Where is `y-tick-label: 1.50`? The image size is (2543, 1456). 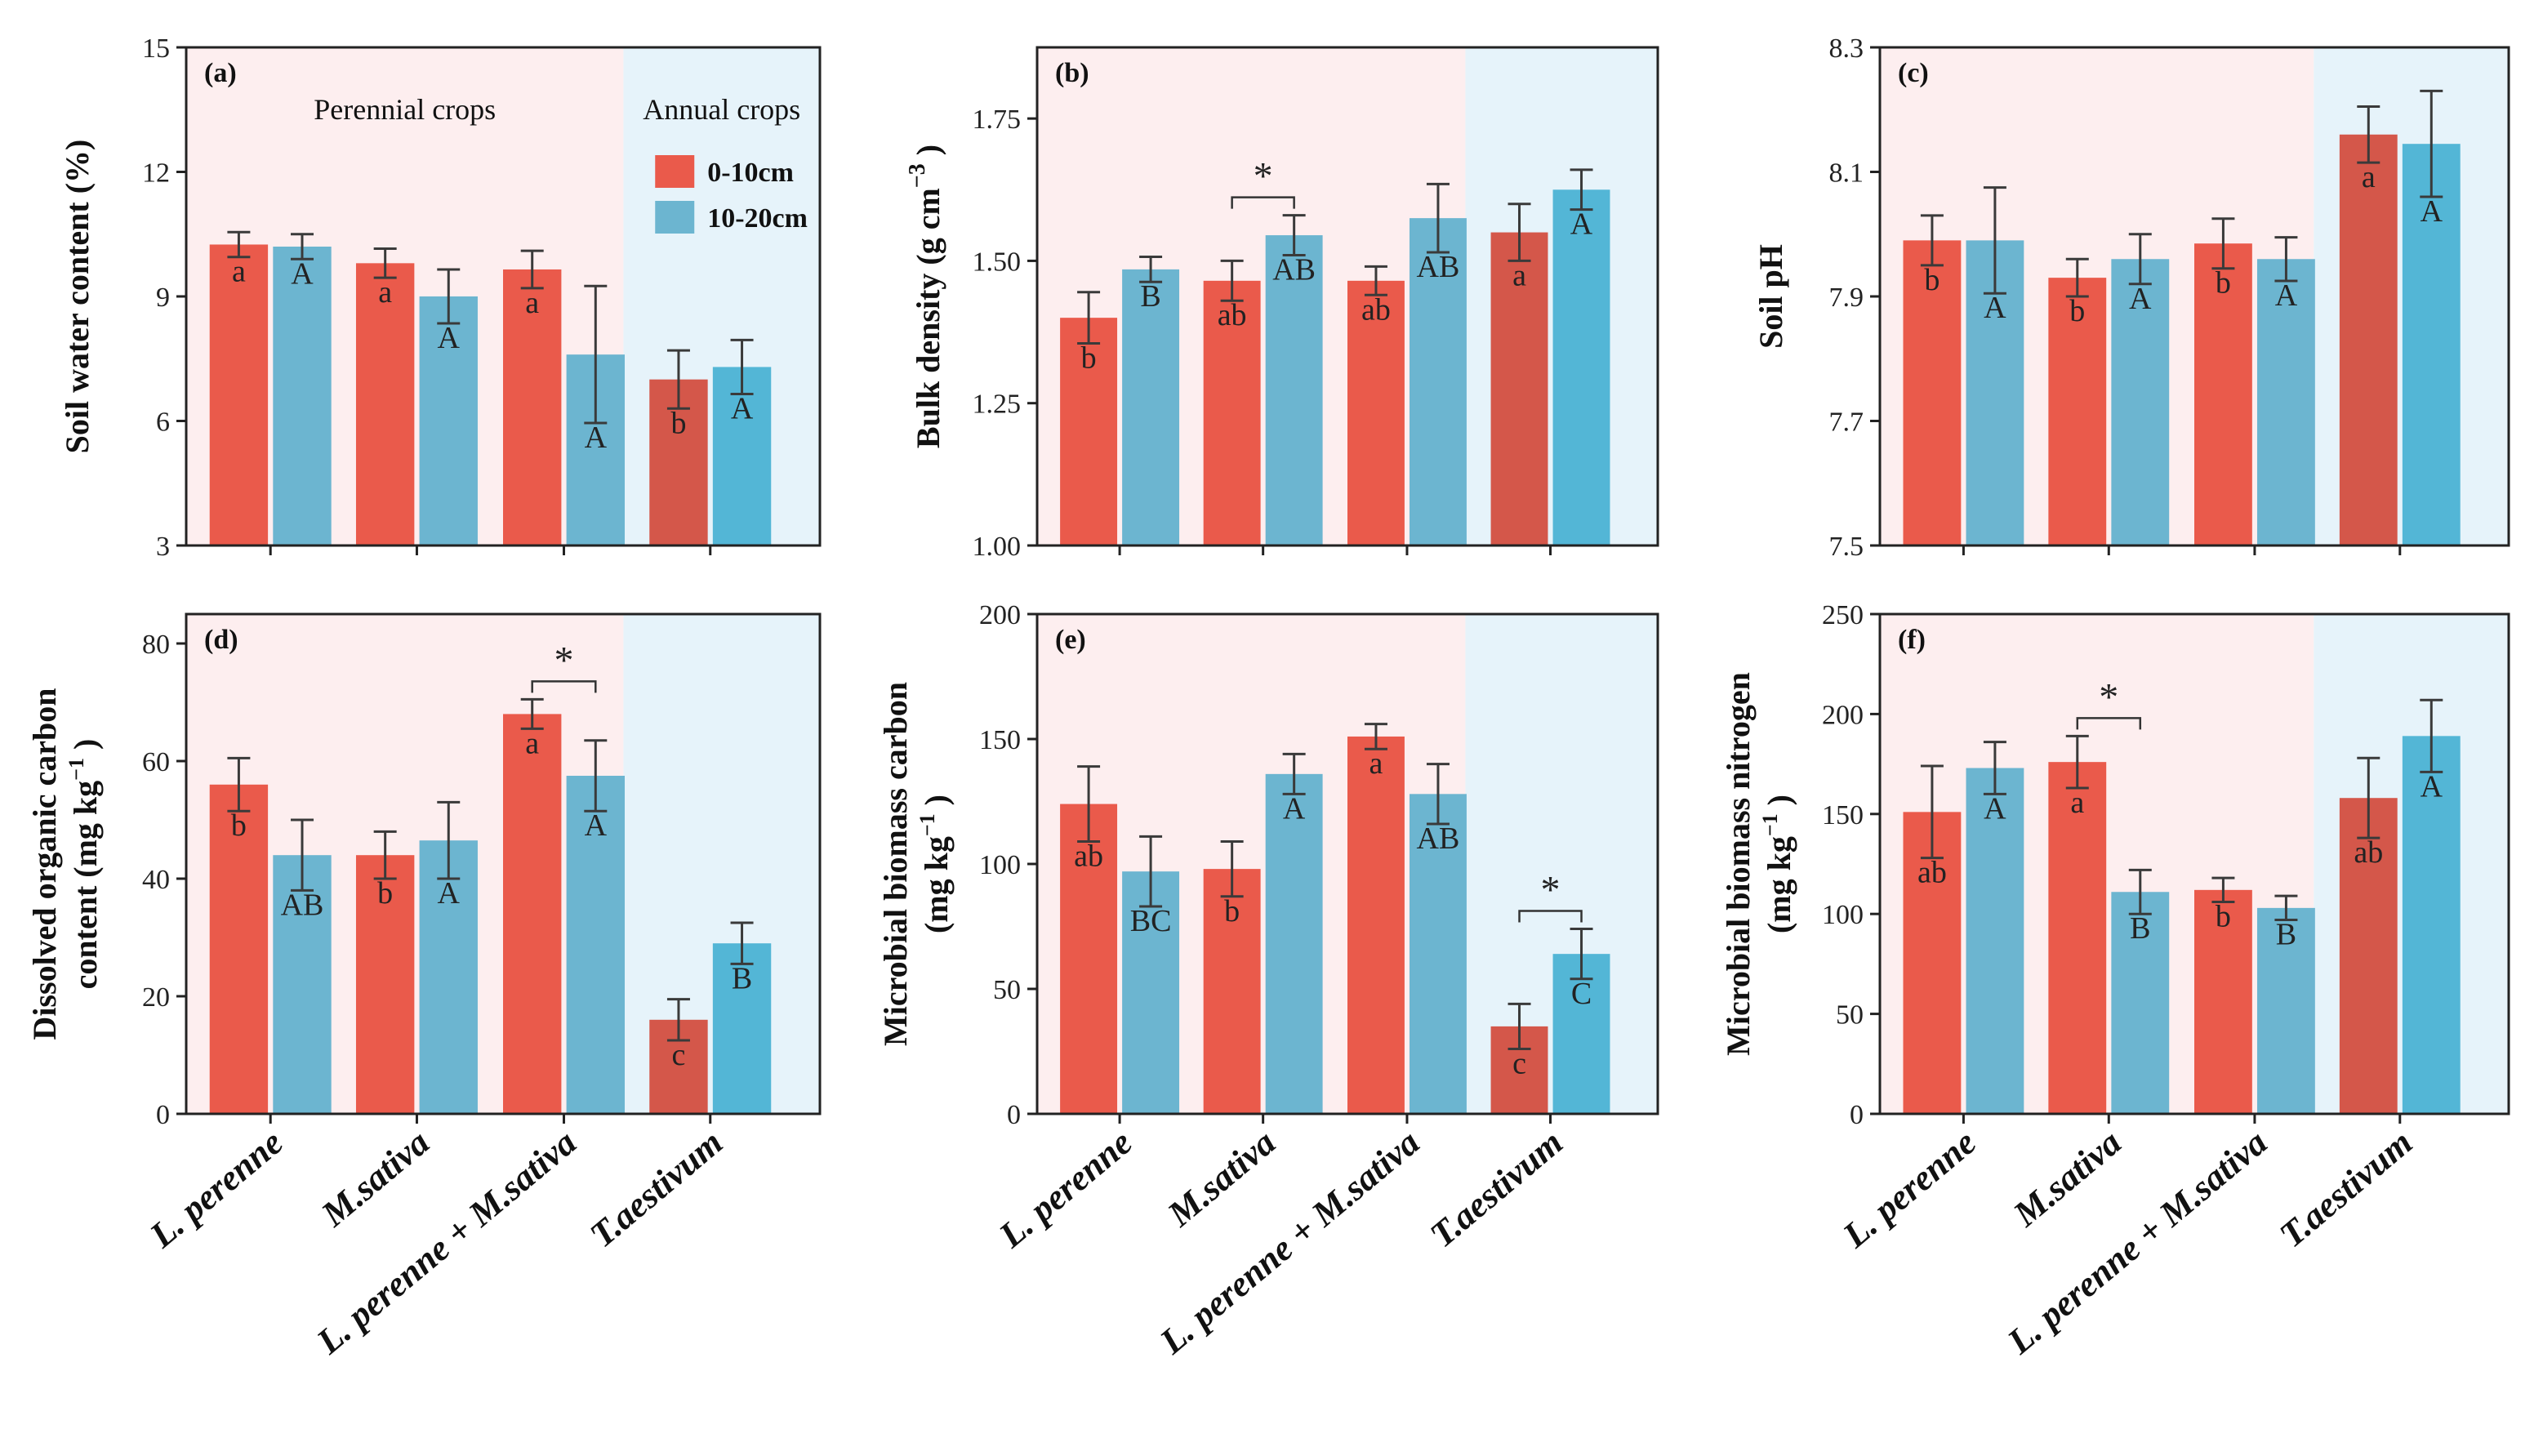
y-tick-label: 1.50 is located at coordinates (997, 262).